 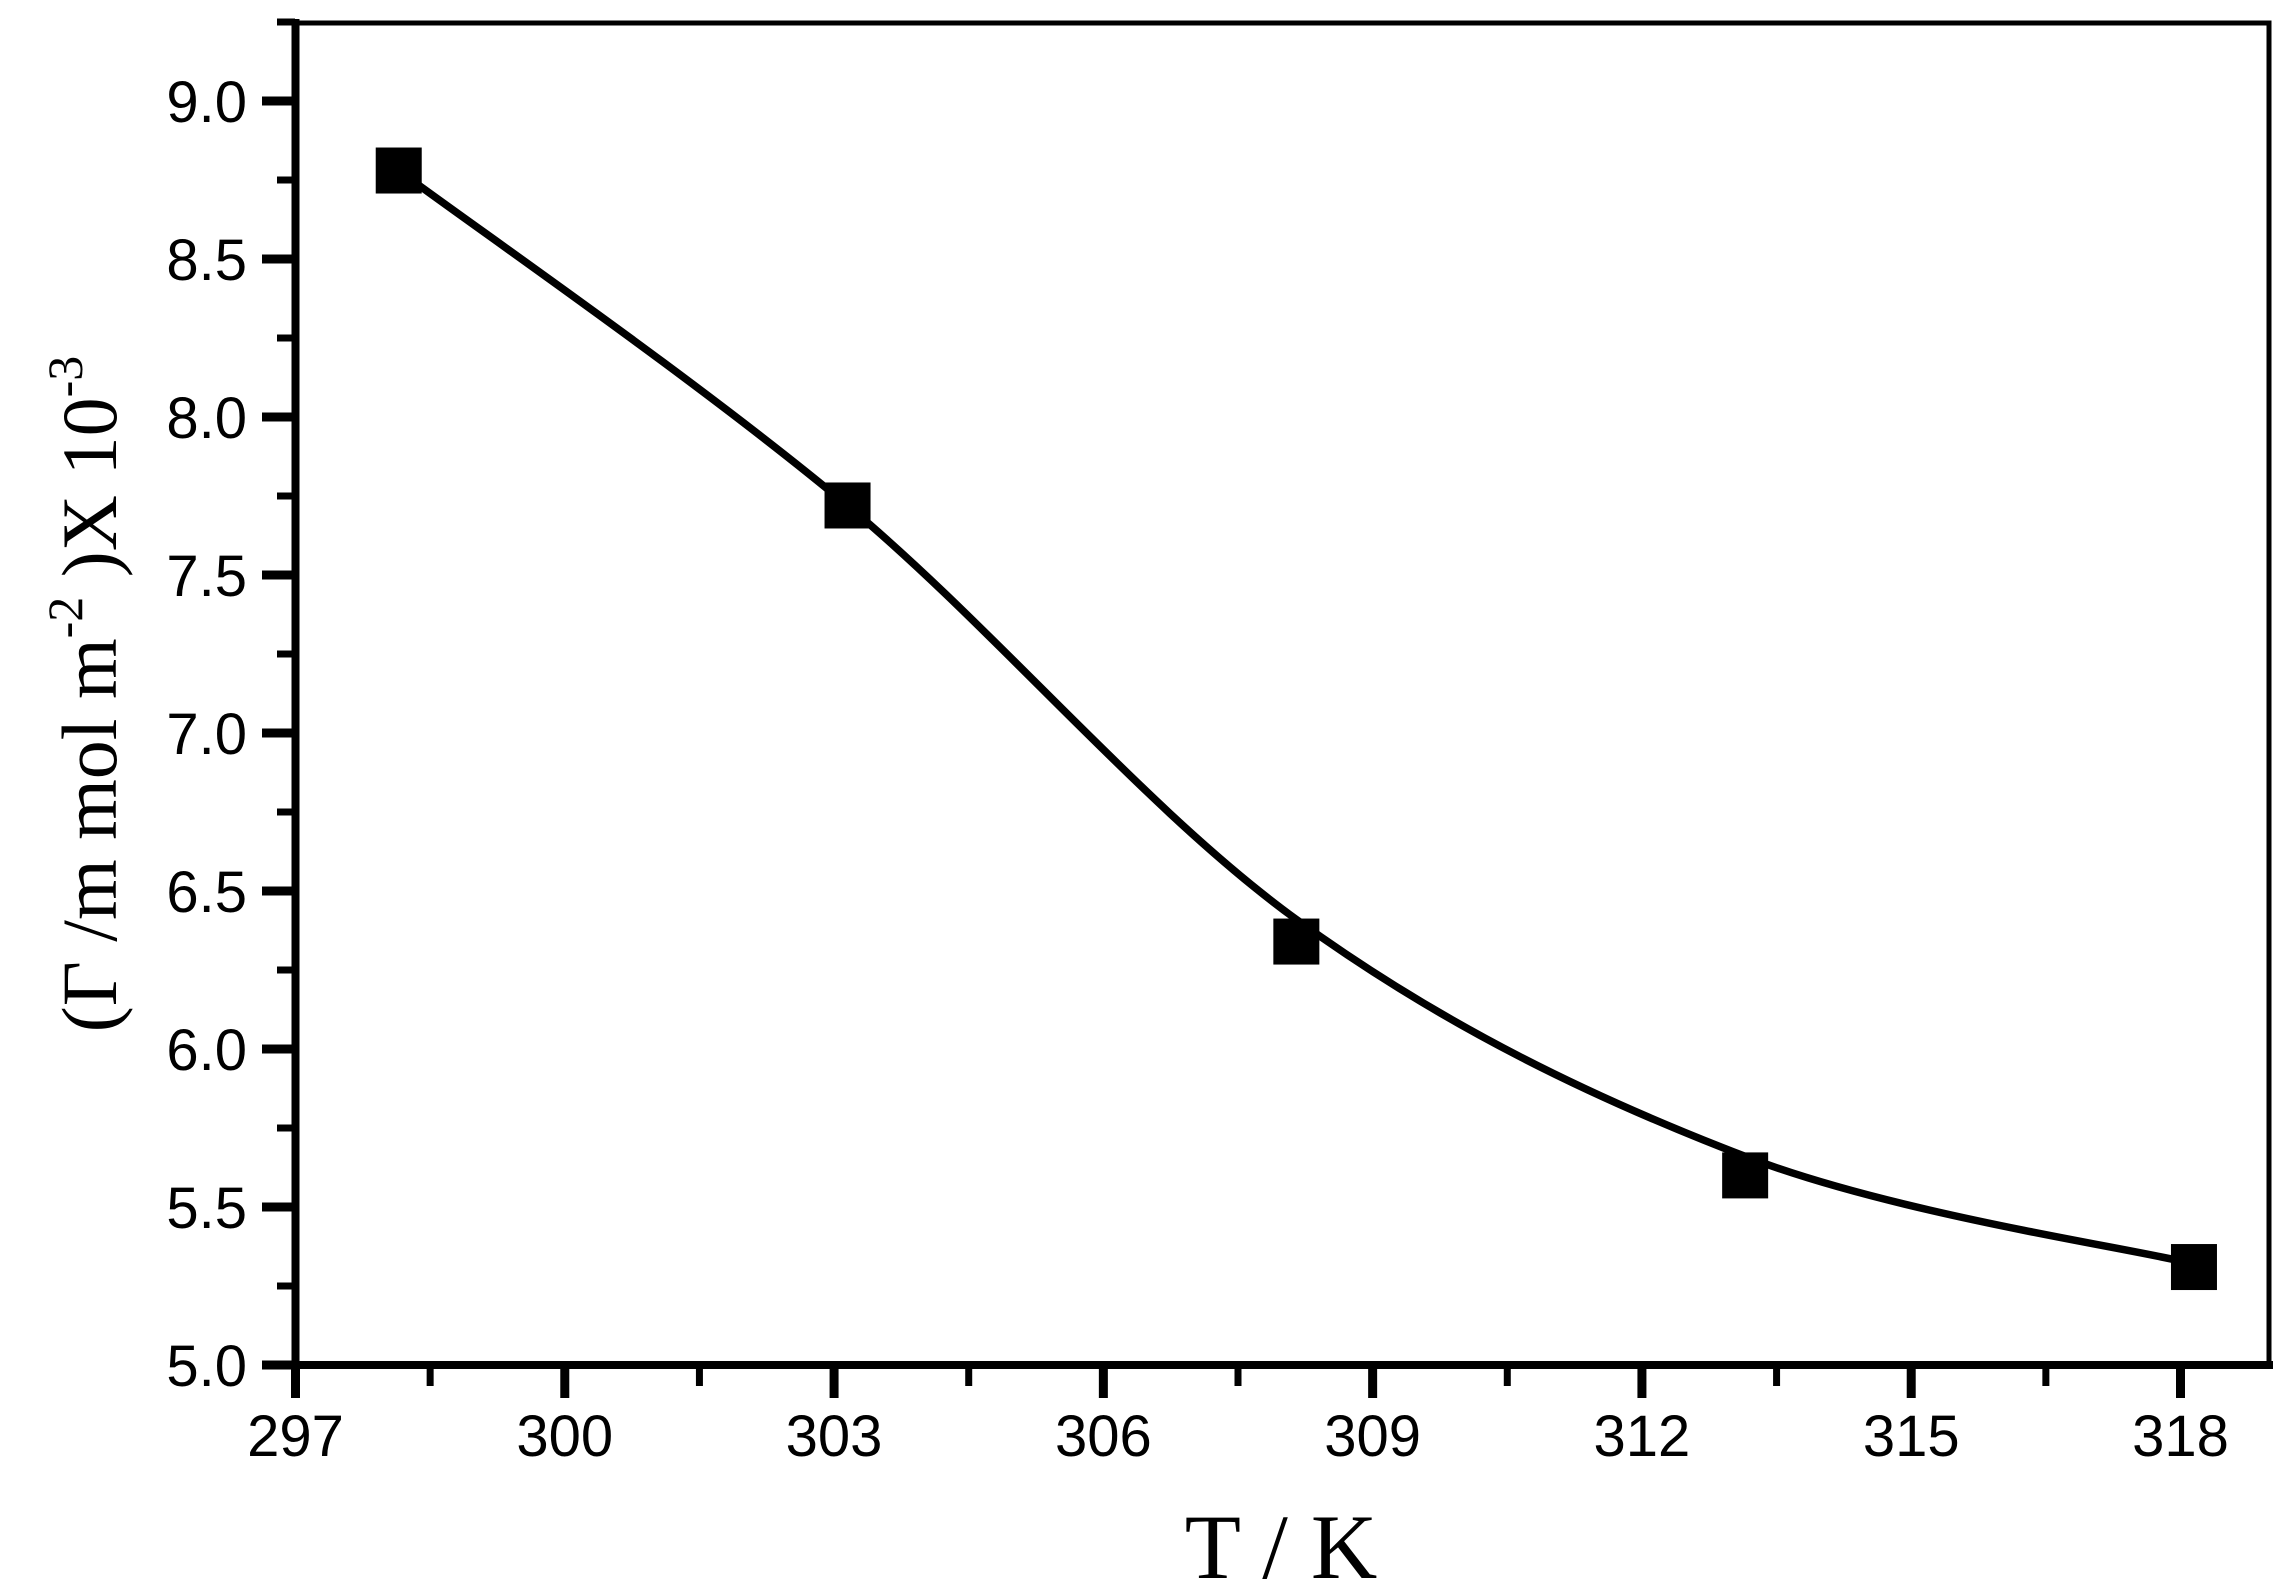 I want to click on y-title-superscript: -3, so click(x=65, y=377).